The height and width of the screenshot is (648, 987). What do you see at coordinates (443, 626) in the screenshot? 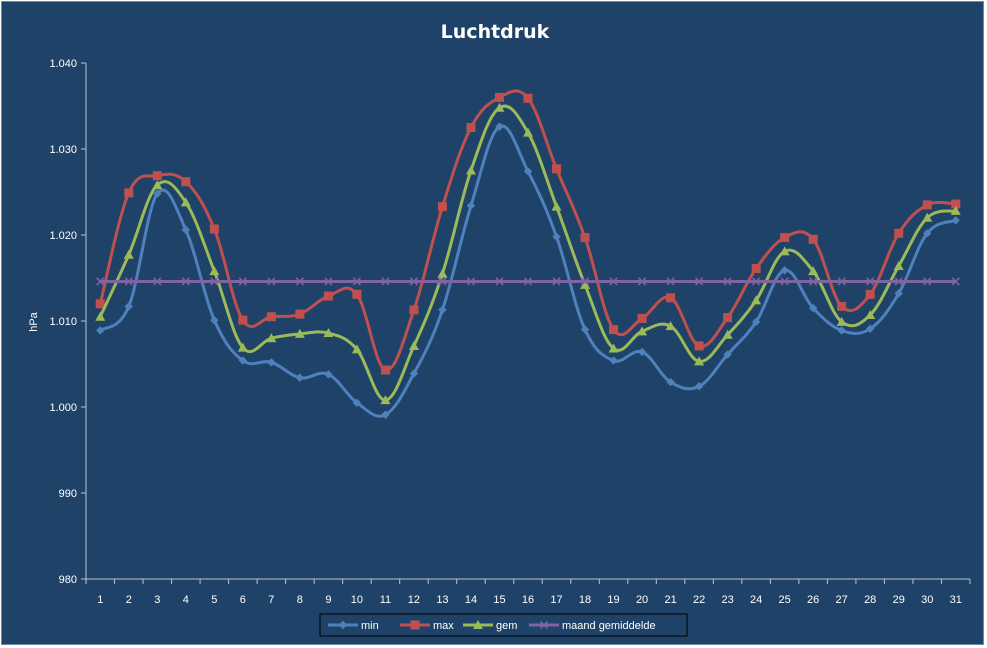
I see `legend-label: max` at bounding box center [443, 626].